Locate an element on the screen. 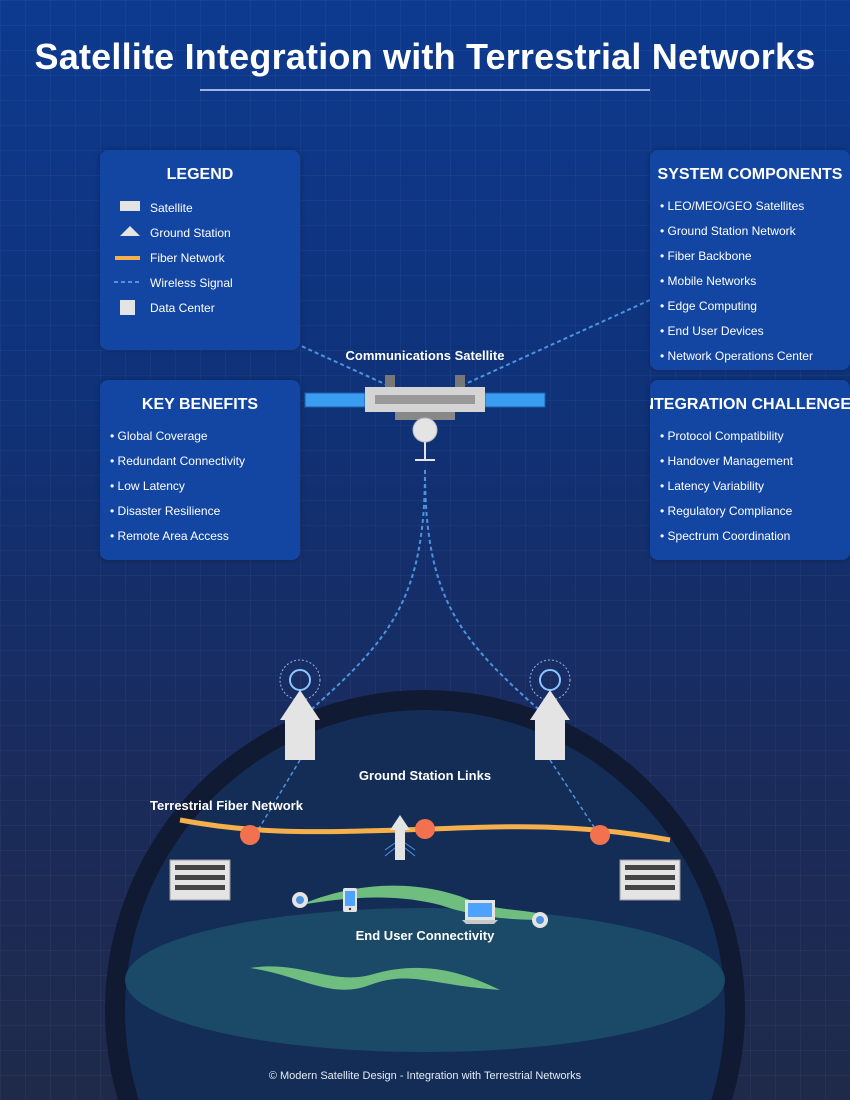  system-components-heading: SYSTEM COMPONENTS is located at coordinates (750, 174).